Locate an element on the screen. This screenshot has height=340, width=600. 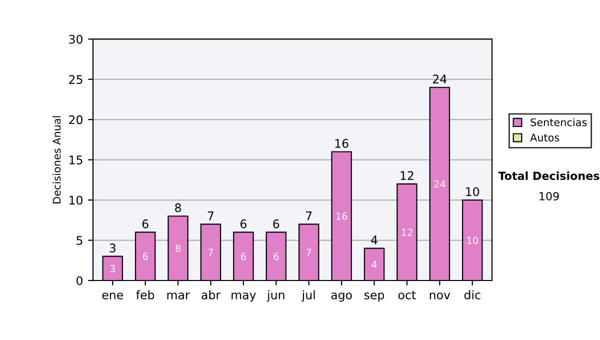
data-label: 4 is located at coordinates (374, 264).